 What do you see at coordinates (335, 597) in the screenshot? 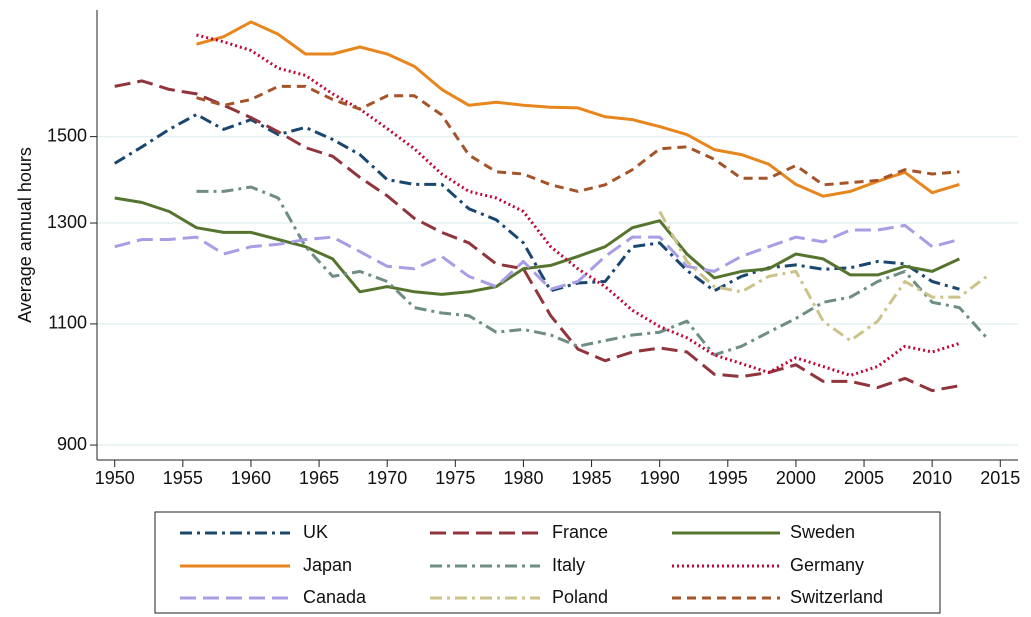
I see `legend-label: Canada` at bounding box center [335, 597].